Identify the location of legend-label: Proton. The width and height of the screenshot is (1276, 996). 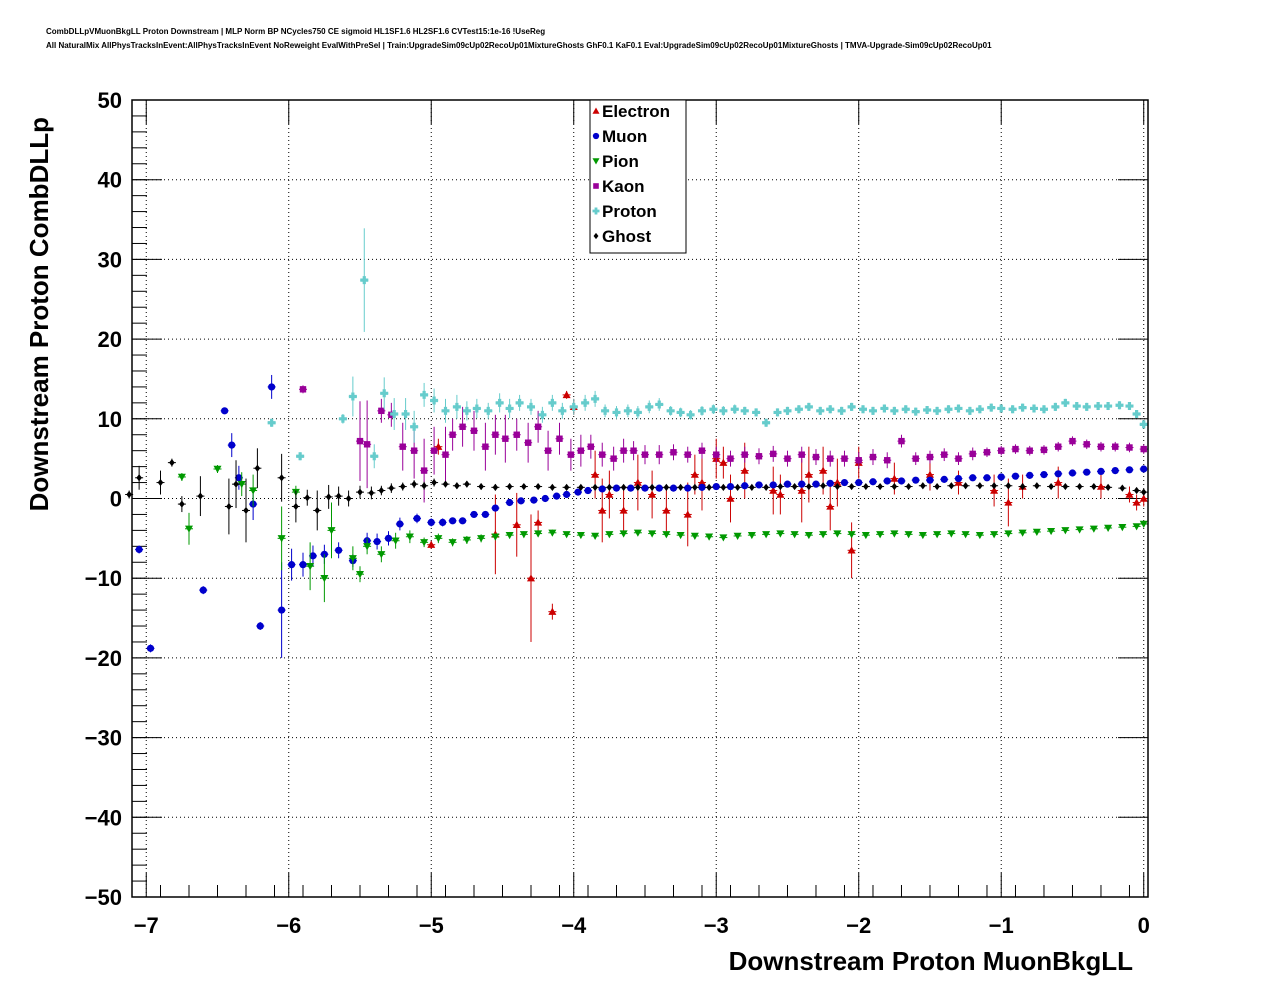
(629, 211).